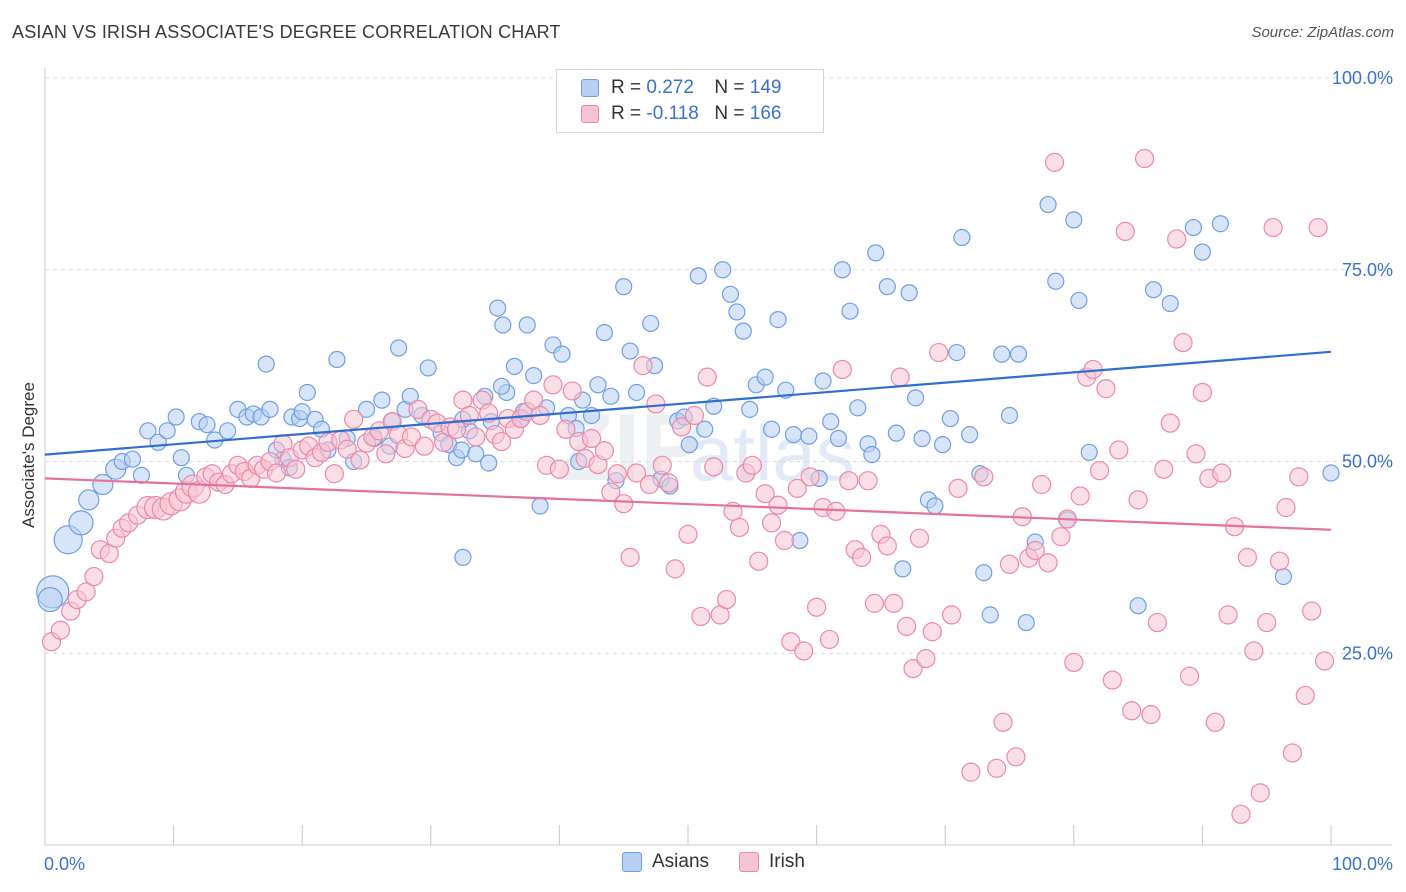  I want to click on x-tick-label-min: 0.0%, so click(64, 864).